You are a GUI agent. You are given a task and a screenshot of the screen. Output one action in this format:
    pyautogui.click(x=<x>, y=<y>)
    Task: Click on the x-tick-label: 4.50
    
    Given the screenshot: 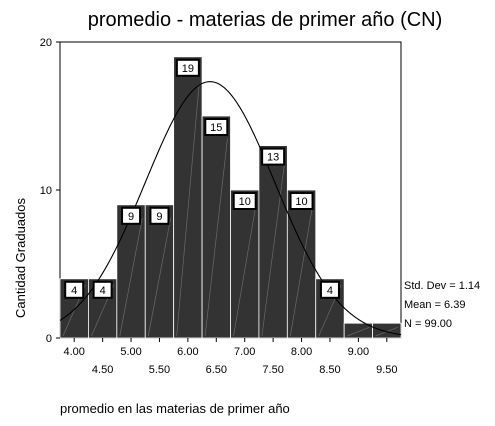 What is the action you would take?
    pyautogui.click(x=102, y=370)
    